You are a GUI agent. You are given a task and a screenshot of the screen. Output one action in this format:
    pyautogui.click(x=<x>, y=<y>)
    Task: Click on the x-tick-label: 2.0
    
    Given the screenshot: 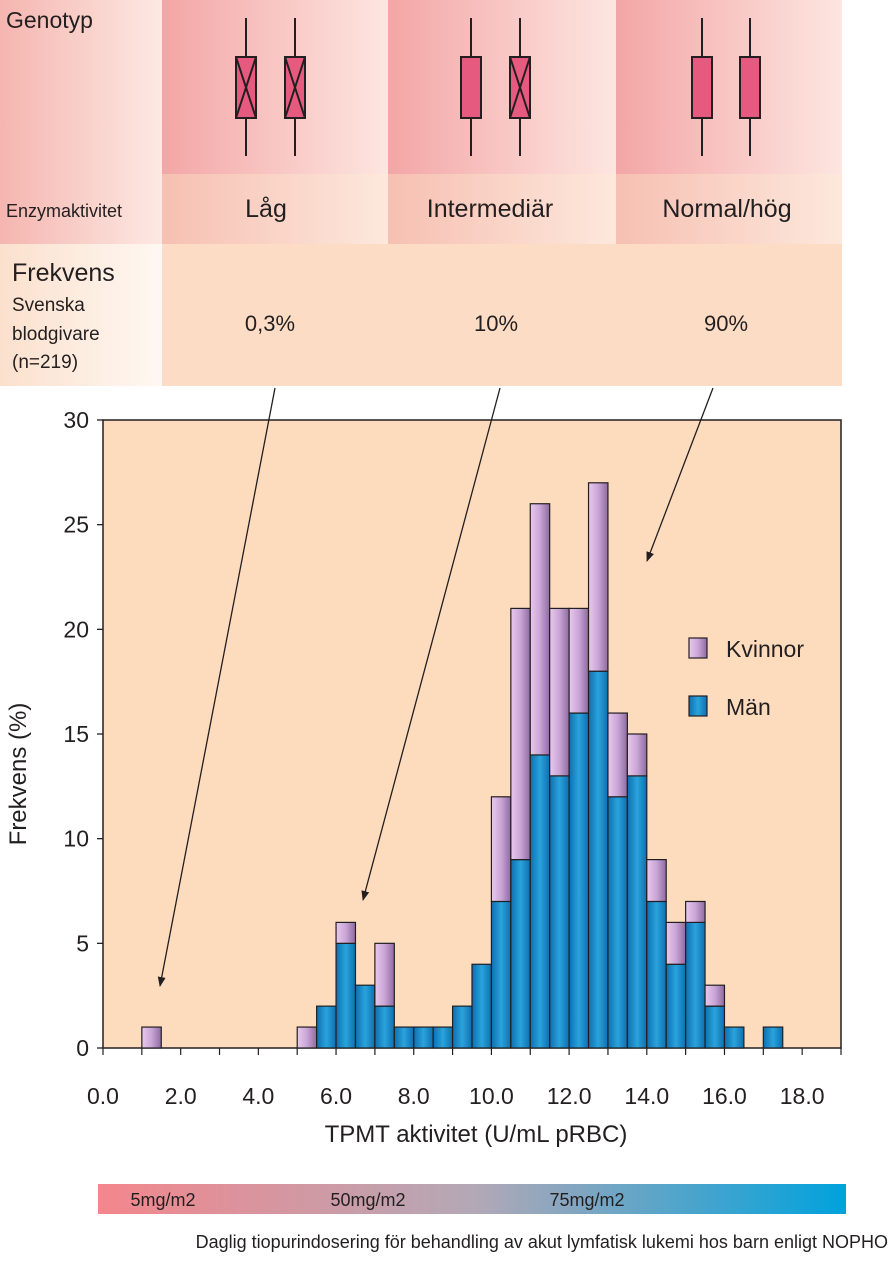 What is the action you would take?
    pyautogui.click(x=181, y=1096)
    